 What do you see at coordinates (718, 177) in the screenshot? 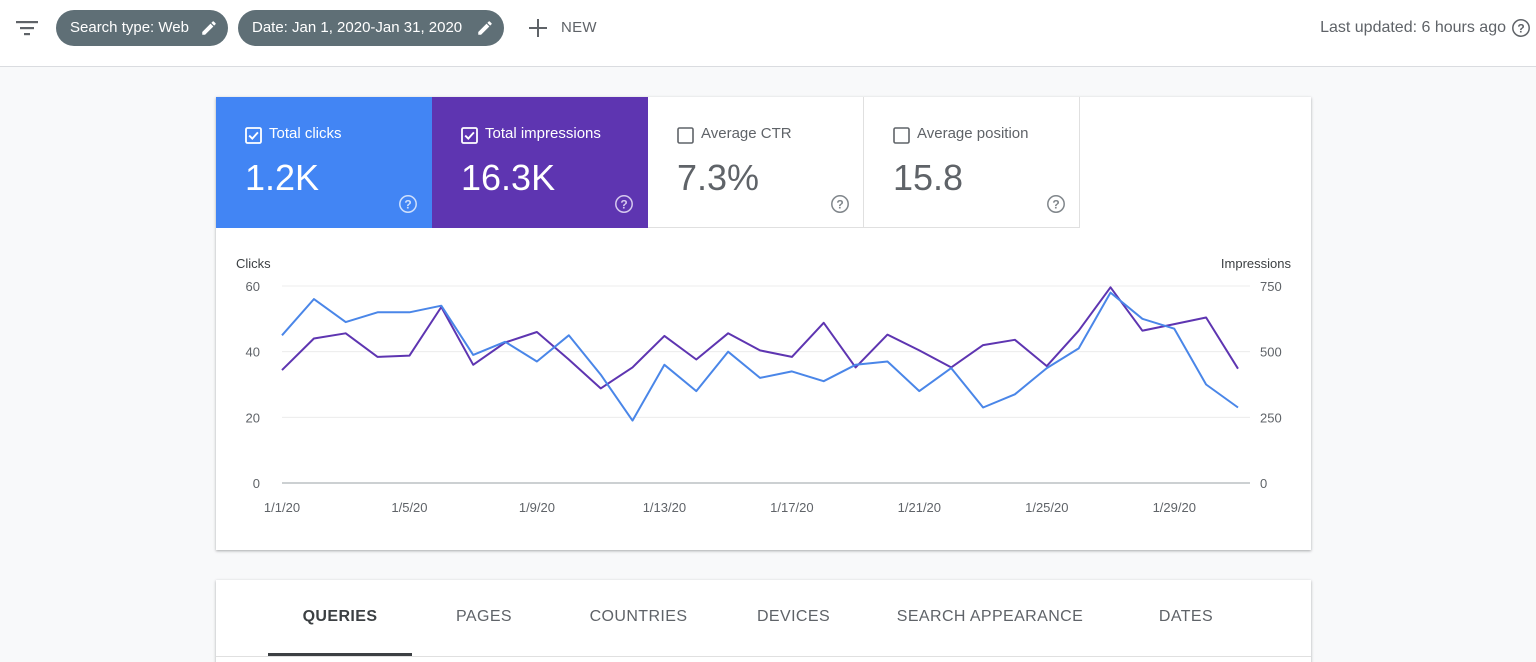
I see `metric-value: 7.3%` at bounding box center [718, 177].